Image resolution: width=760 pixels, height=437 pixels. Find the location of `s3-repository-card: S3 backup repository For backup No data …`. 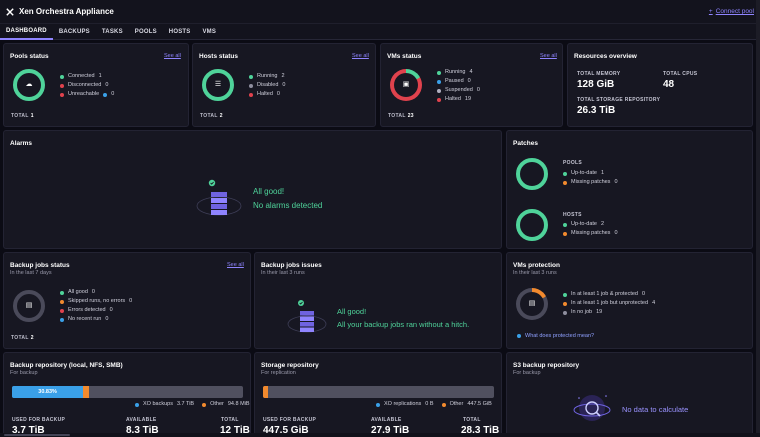

s3-repository-card: S3 backup repository For backup No data … is located at coordinates (629, 394).